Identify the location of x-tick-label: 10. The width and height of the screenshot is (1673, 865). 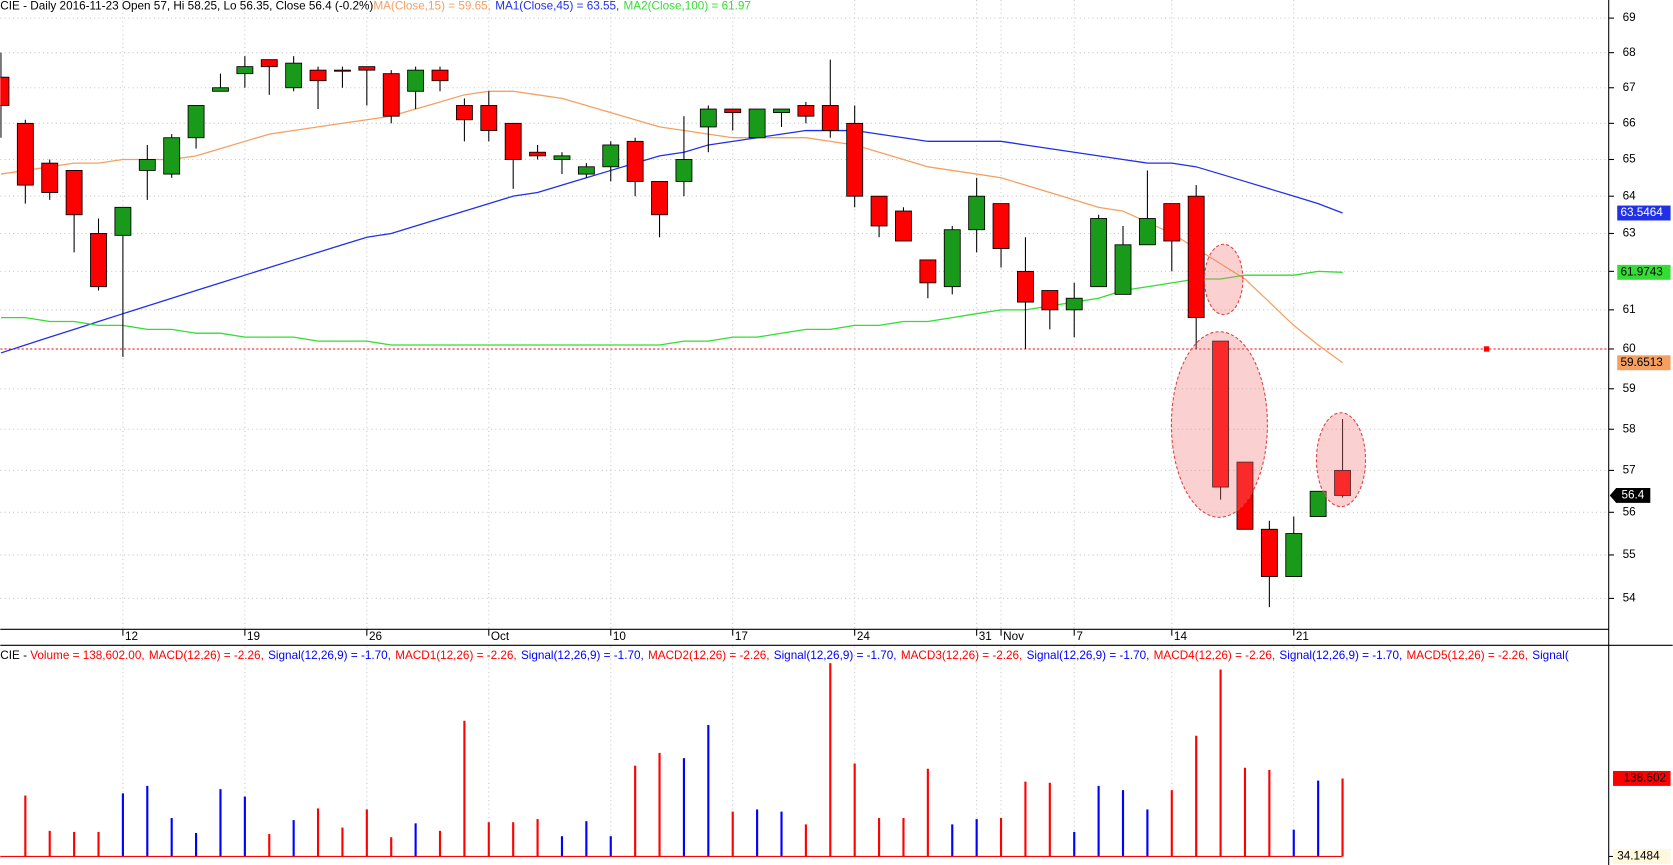
(620, 636).